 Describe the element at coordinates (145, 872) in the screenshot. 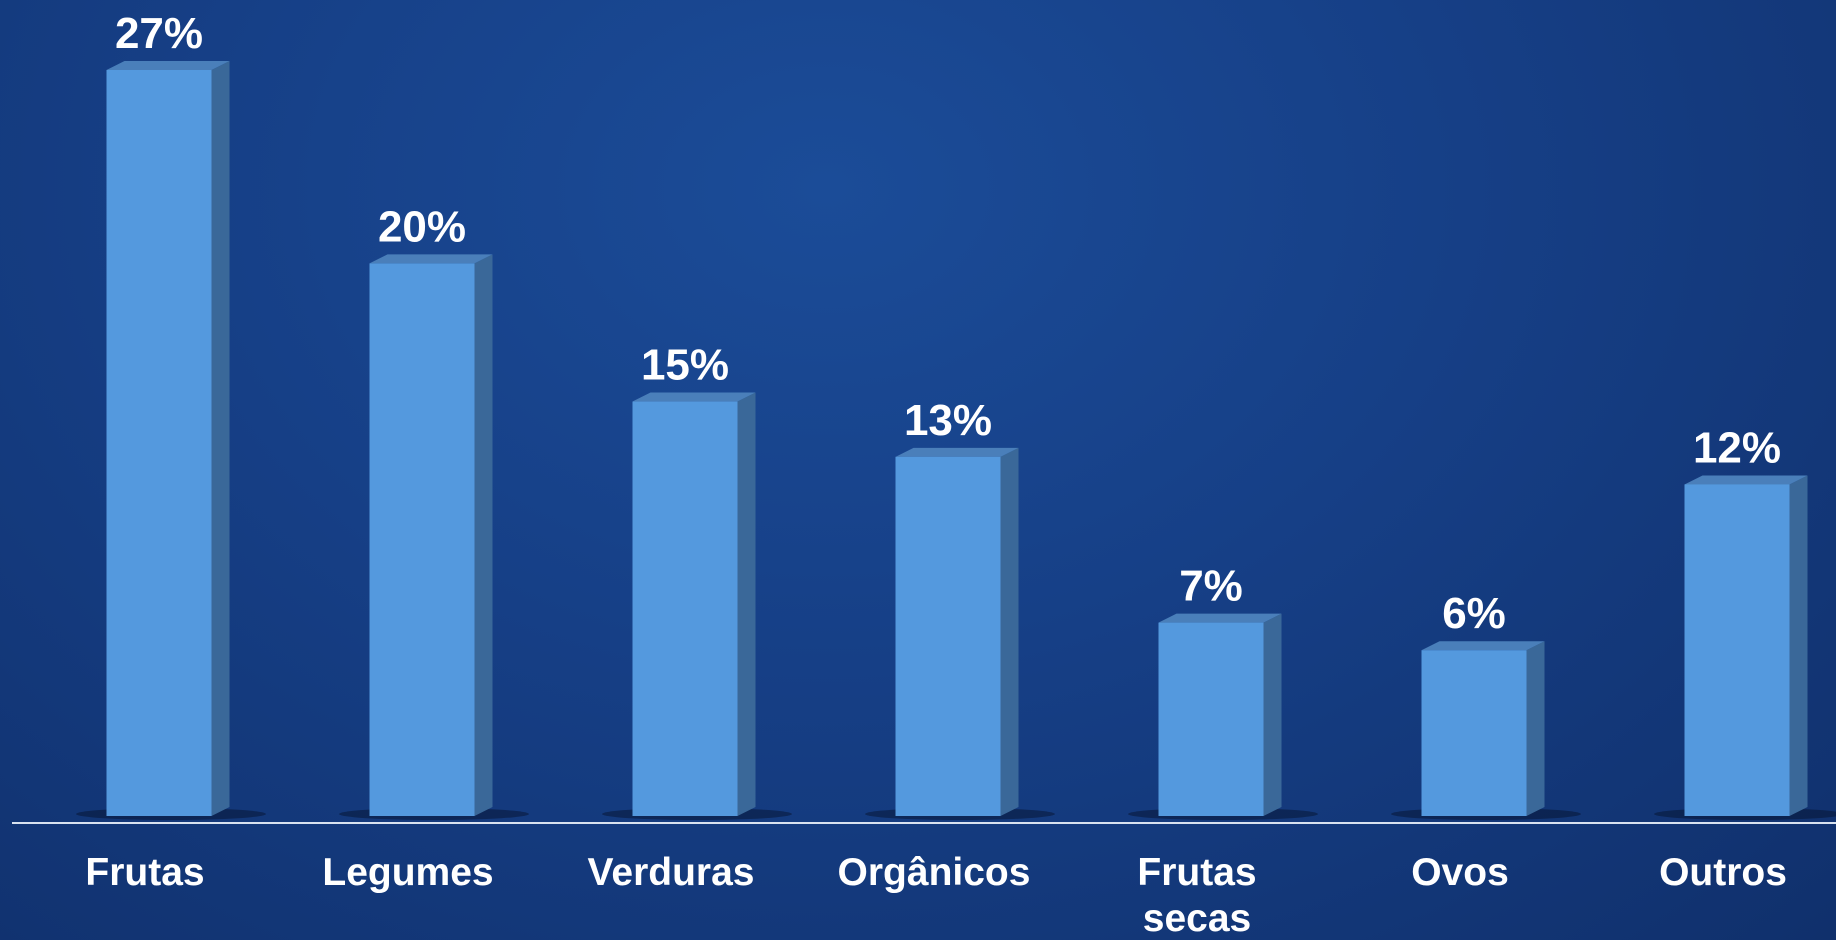

I see `x-tick-label: Frutas` at that location.